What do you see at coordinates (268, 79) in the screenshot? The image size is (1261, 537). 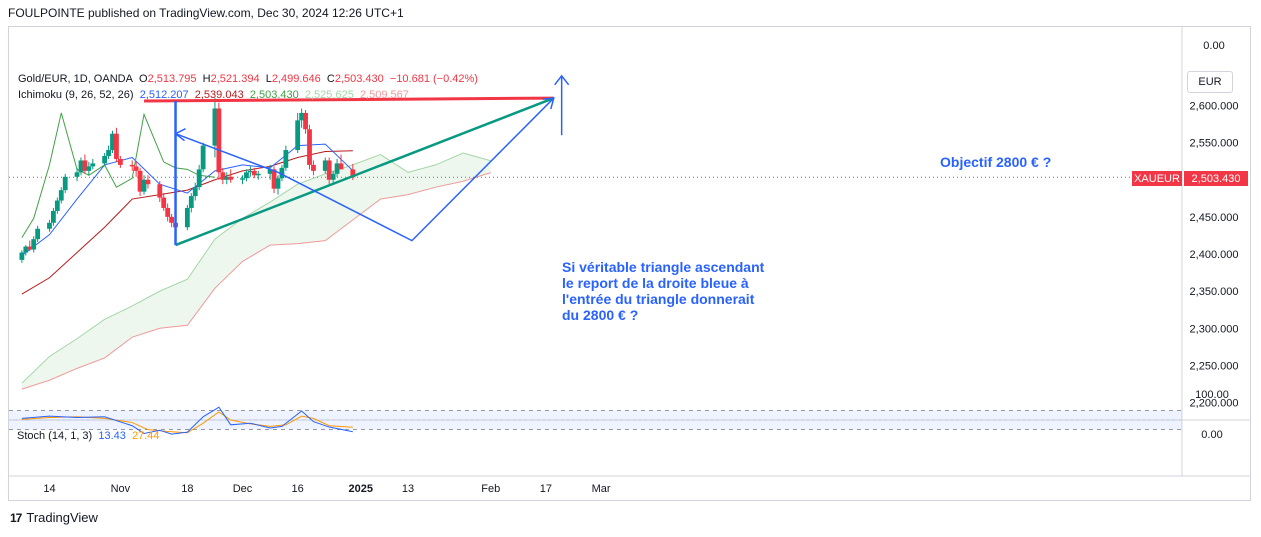 I see `low-label: L` at bounding box center [268, 79].